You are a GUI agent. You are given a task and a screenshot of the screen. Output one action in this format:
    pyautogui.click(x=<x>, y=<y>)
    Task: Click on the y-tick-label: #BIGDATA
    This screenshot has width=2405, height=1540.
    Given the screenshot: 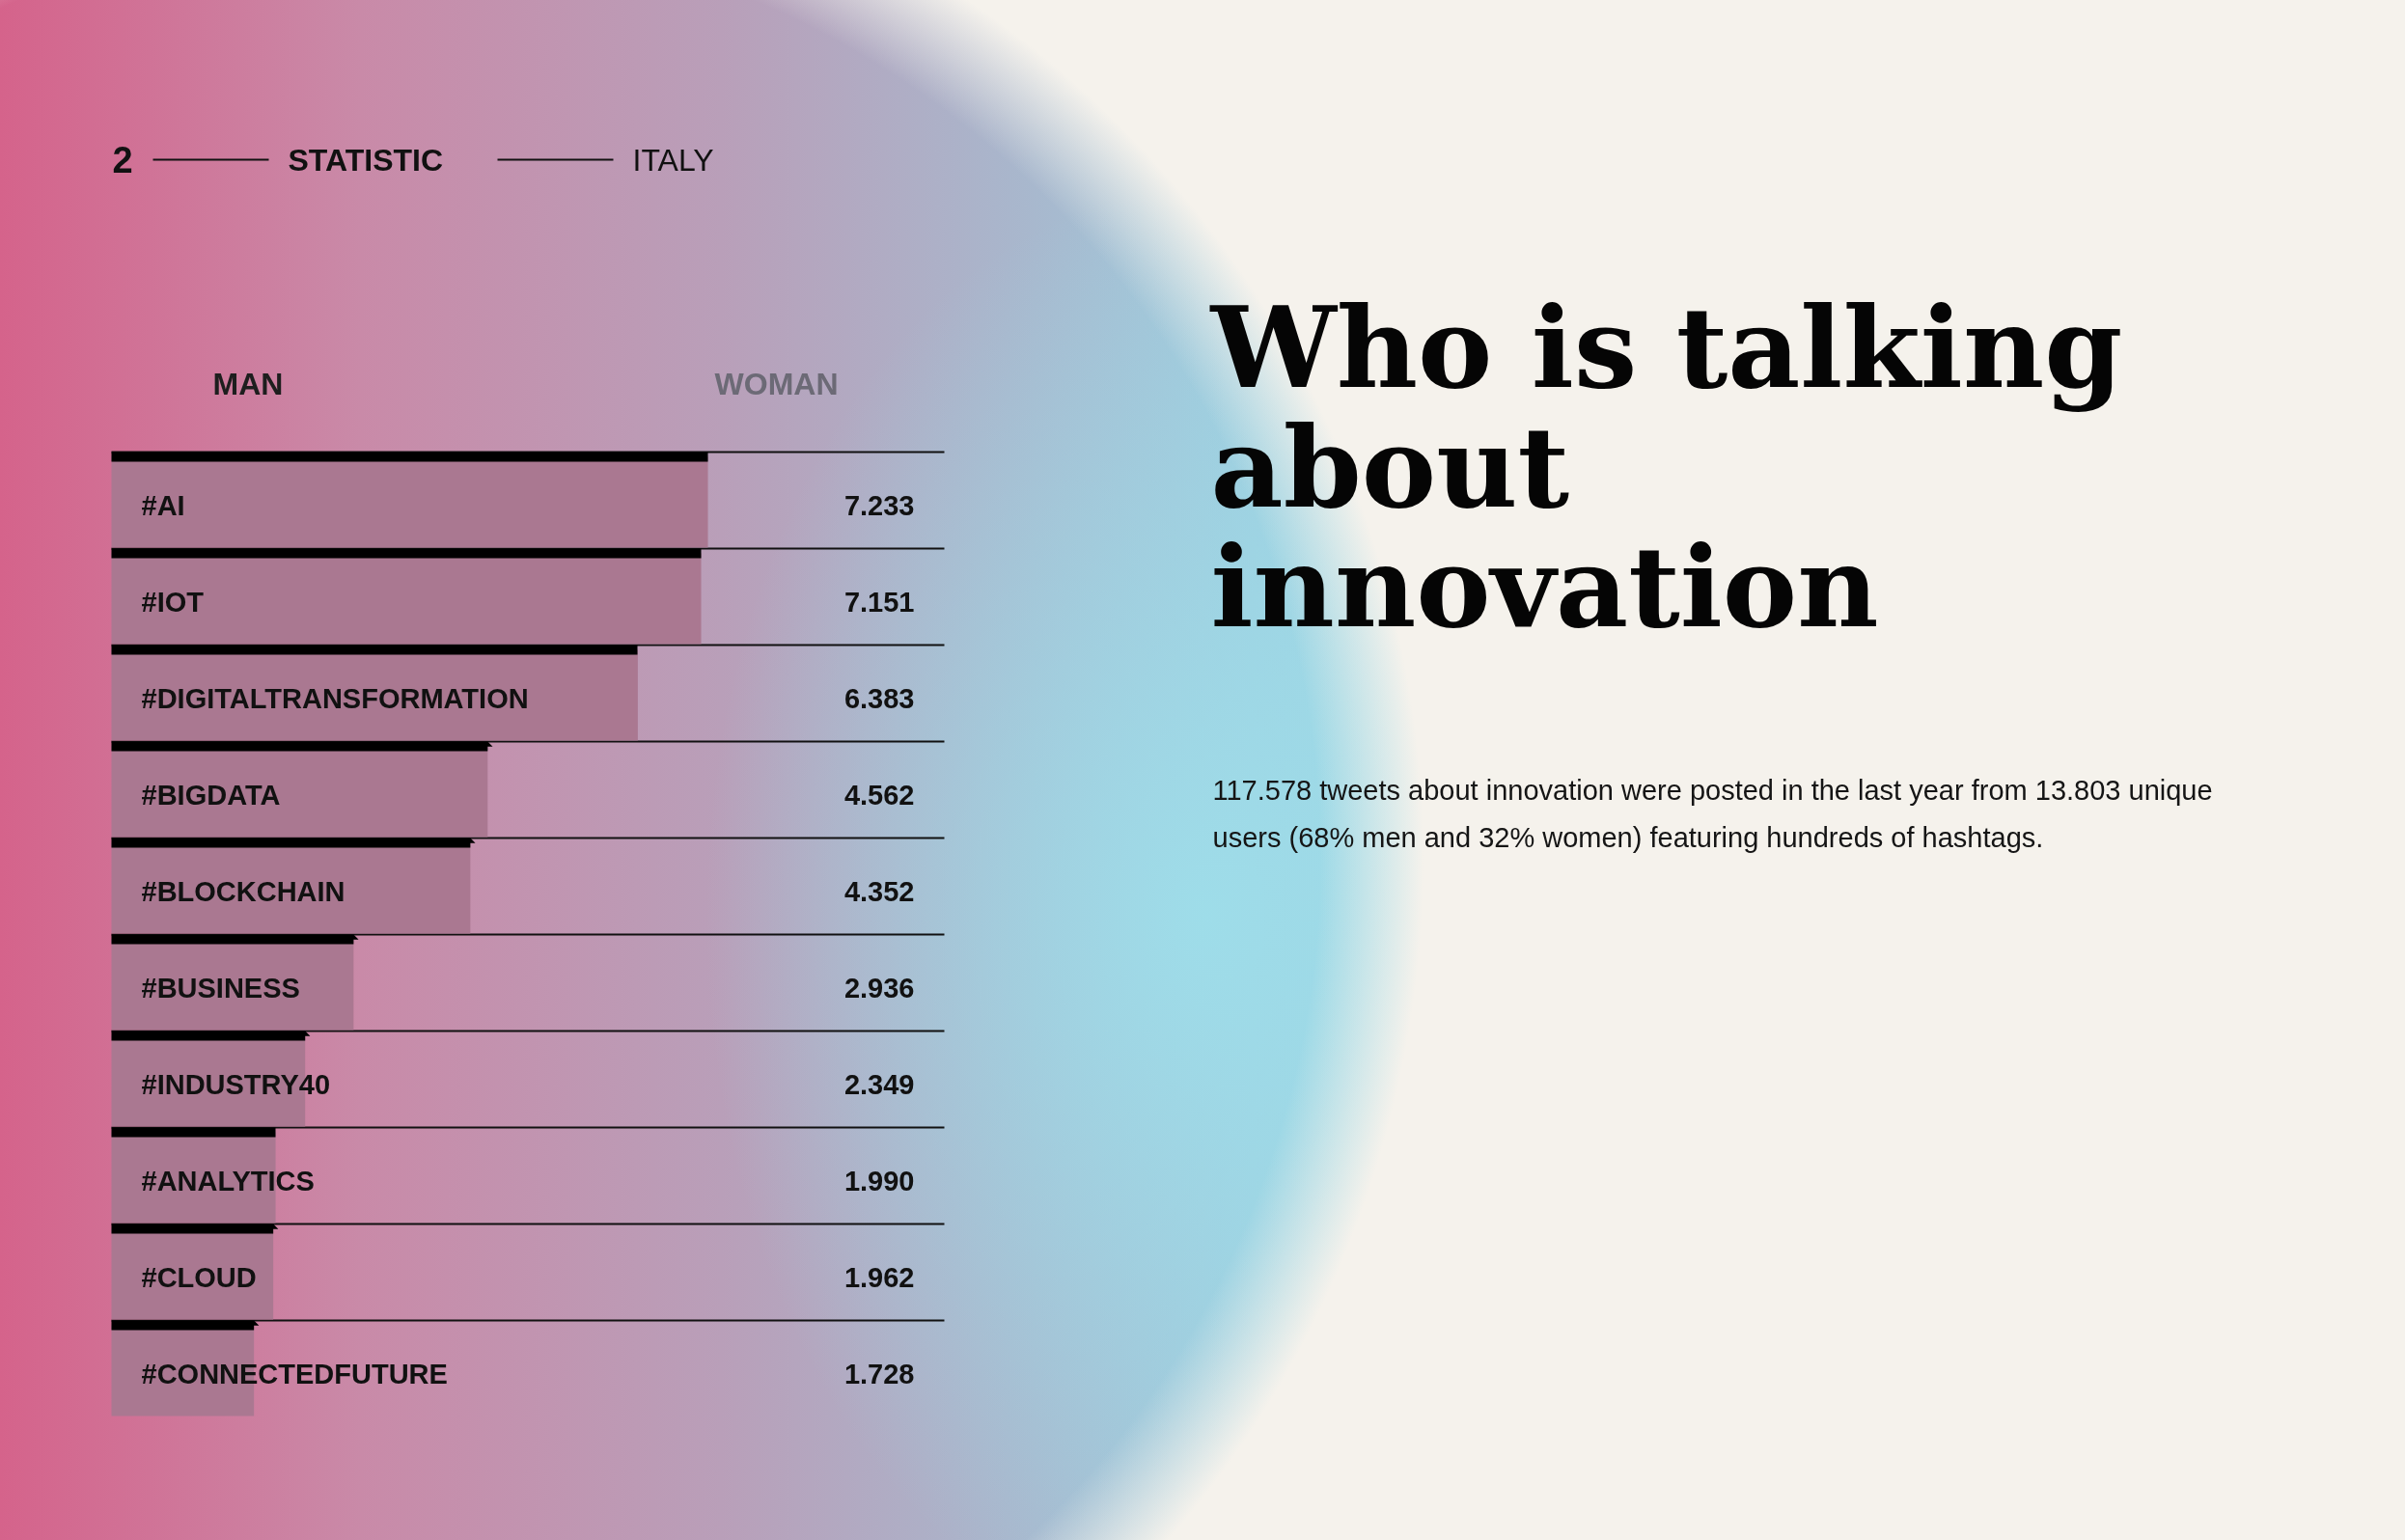 What is the action you would take?
    pyautogui.click(x=211, y=795)
    